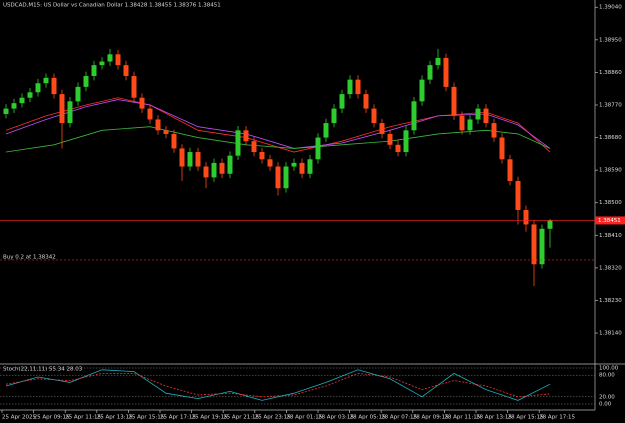 This screenshot has height=423, width=625. What do you see at coordinates (83, 418) in the screenshot?
I see `time-label: 25 Apr 11:15` at bounding box center [83, 418].